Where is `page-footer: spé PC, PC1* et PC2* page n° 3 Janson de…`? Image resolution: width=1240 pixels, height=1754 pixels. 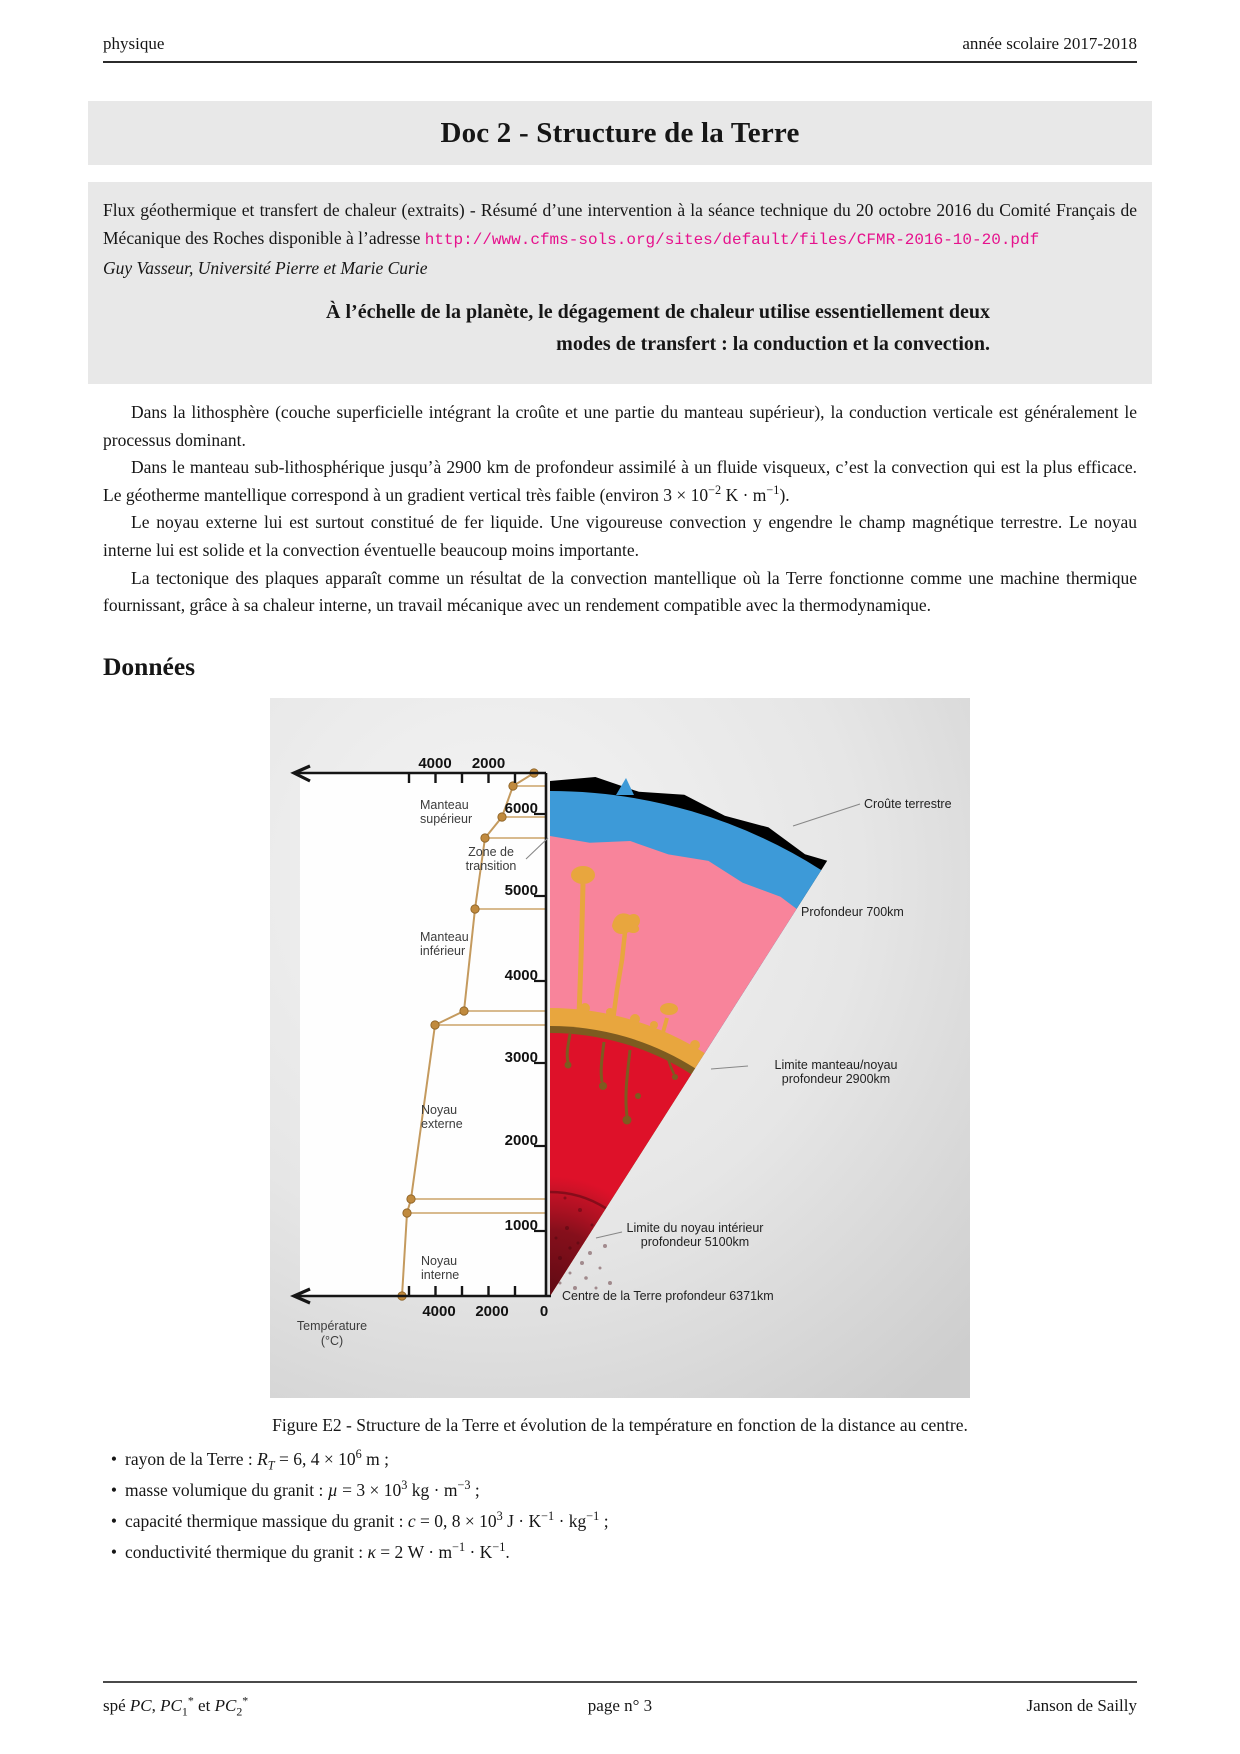 page-footer: spé PC, PC1* et PC2* page n° 3 Janson de… is located at coordinates (620, 1700).